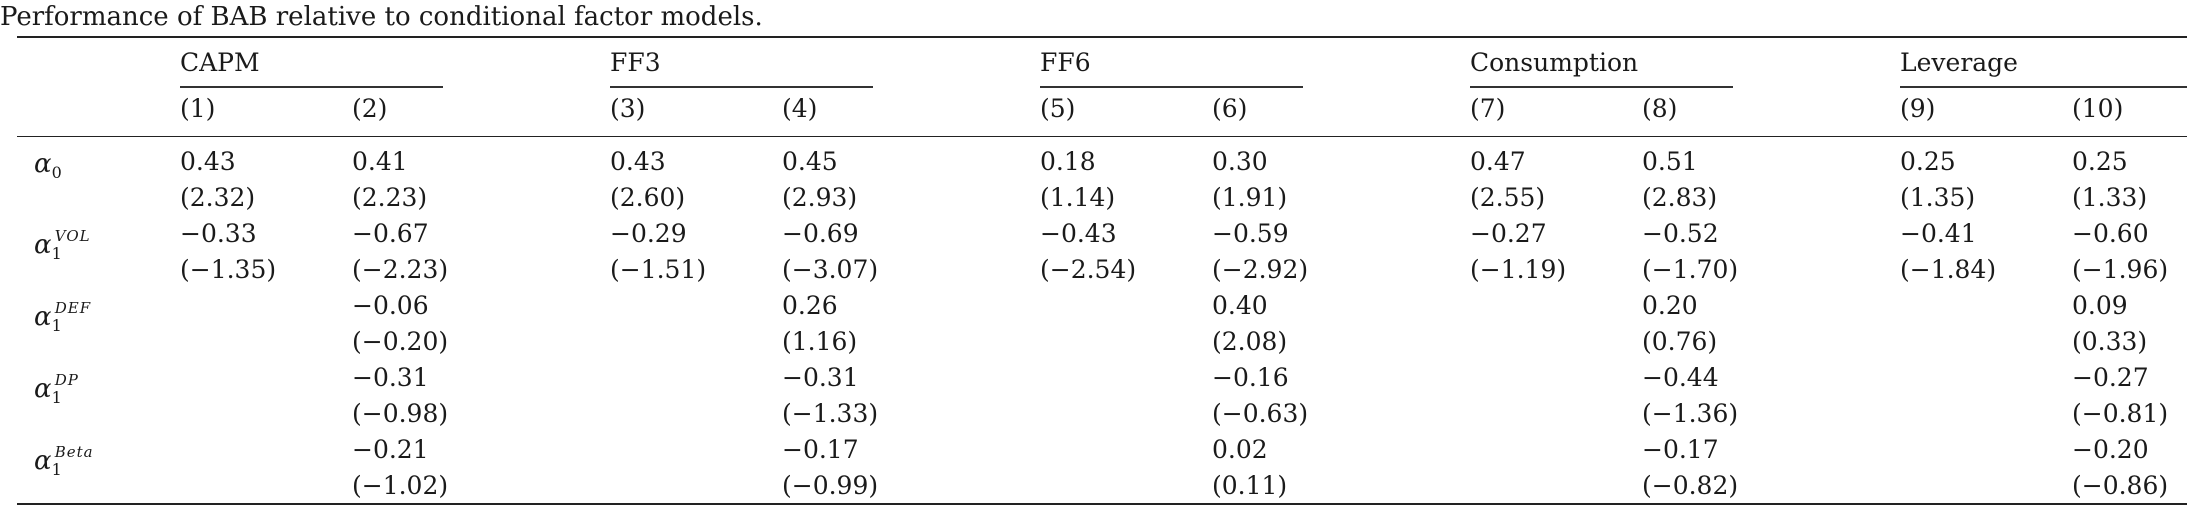  I want to click on coef-cell: −0.33, so click(218, 233).